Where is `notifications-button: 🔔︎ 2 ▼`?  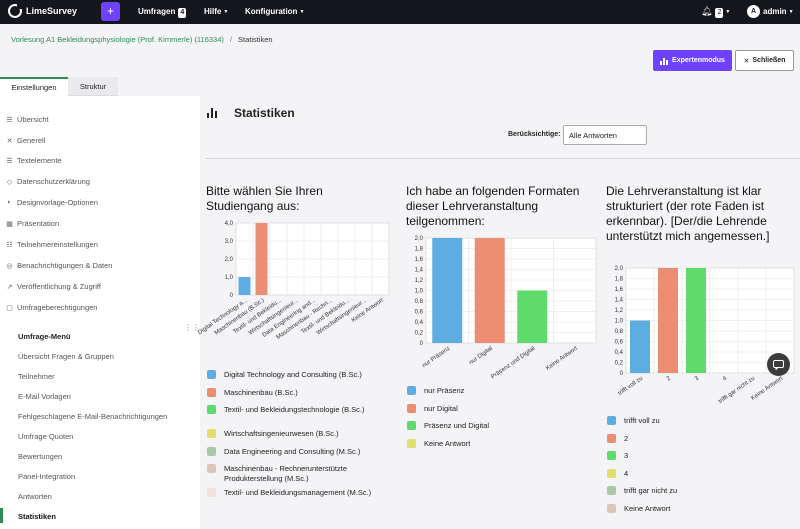 notifications-button: 🔔︎ 2 ▼ is located at coordinates (715, 12).